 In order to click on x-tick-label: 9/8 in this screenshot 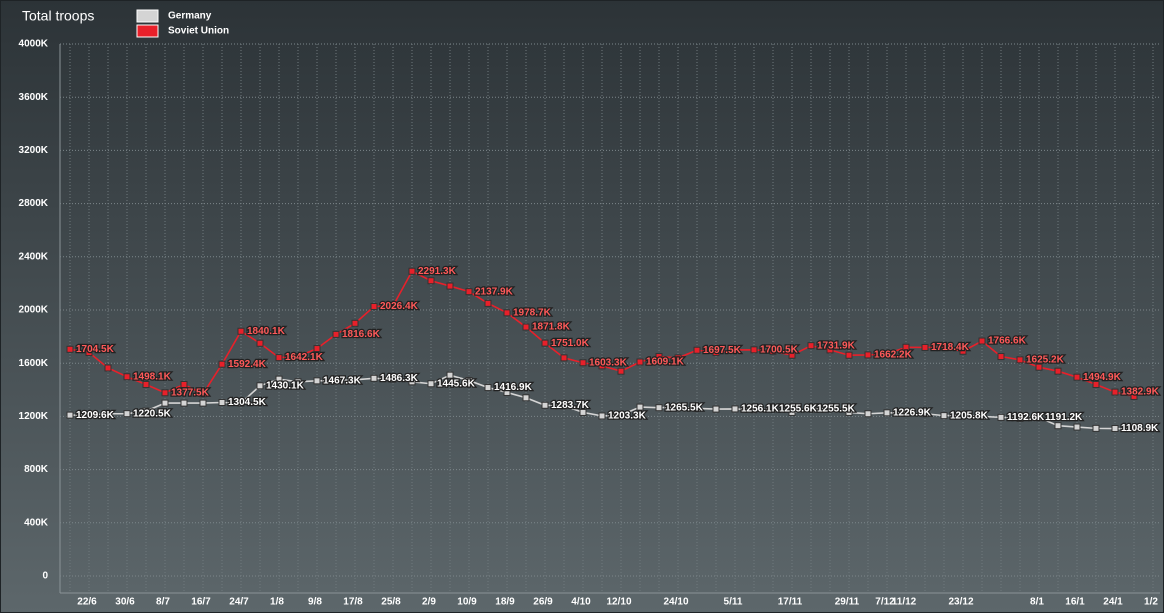, I will do `click(315, 602)`.